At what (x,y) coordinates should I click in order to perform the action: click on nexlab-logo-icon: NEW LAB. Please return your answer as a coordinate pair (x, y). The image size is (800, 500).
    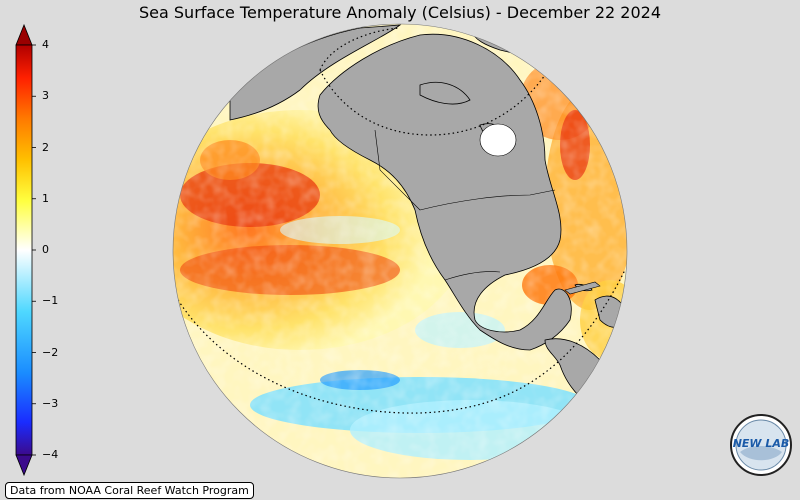
    Looking at the image, I should click on (761, 445).